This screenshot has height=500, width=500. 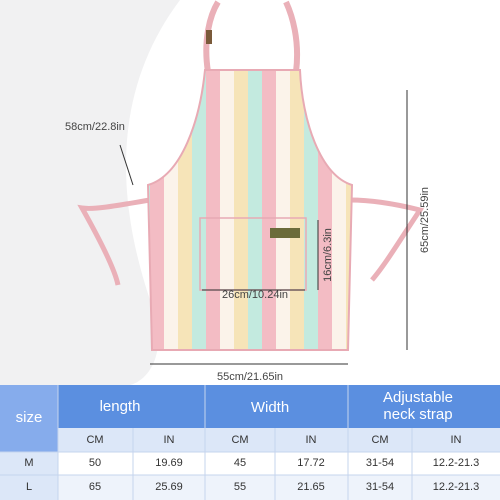 I want to click on table-cell: 25.69, so click(x=169, y=487).